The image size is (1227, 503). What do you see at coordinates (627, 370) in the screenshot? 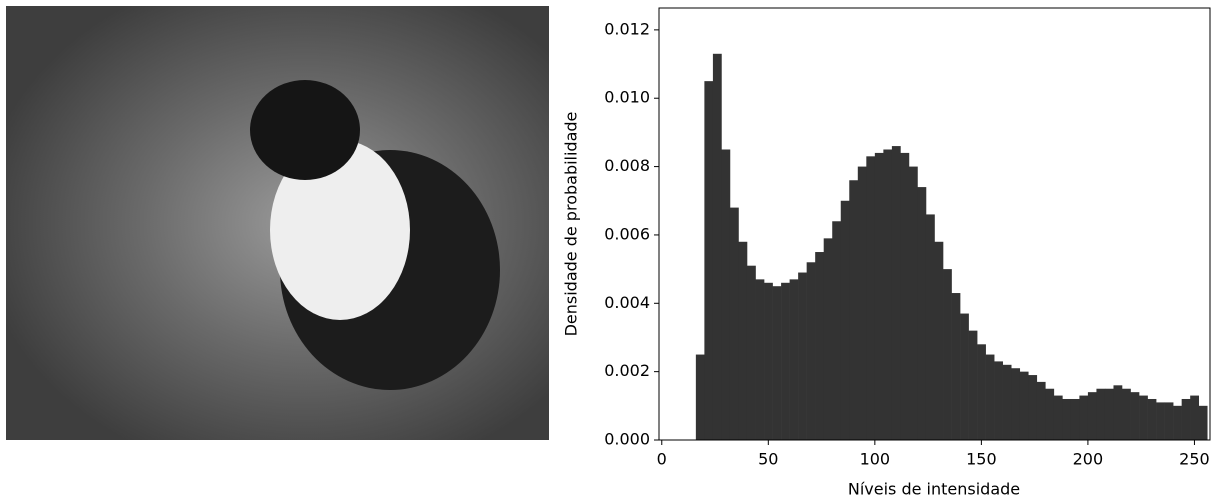
I see `y-tick-label: 0.002` at bounding box center [627, 370].